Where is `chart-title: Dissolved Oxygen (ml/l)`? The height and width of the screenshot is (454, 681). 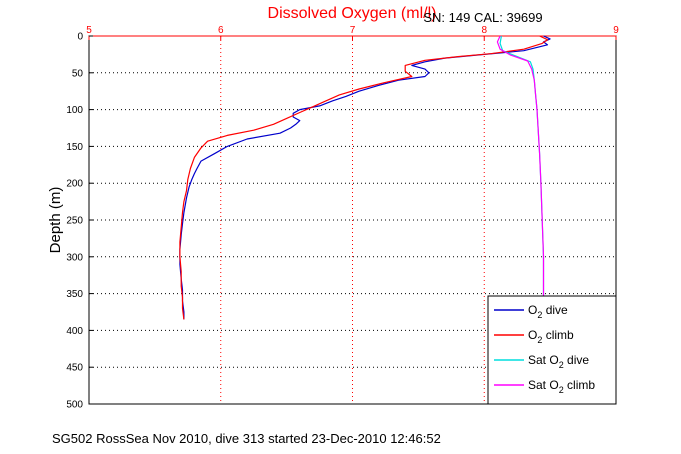 chart-title: Dissolved Oxygen (ml/l) is located at coordinates (352, 13).